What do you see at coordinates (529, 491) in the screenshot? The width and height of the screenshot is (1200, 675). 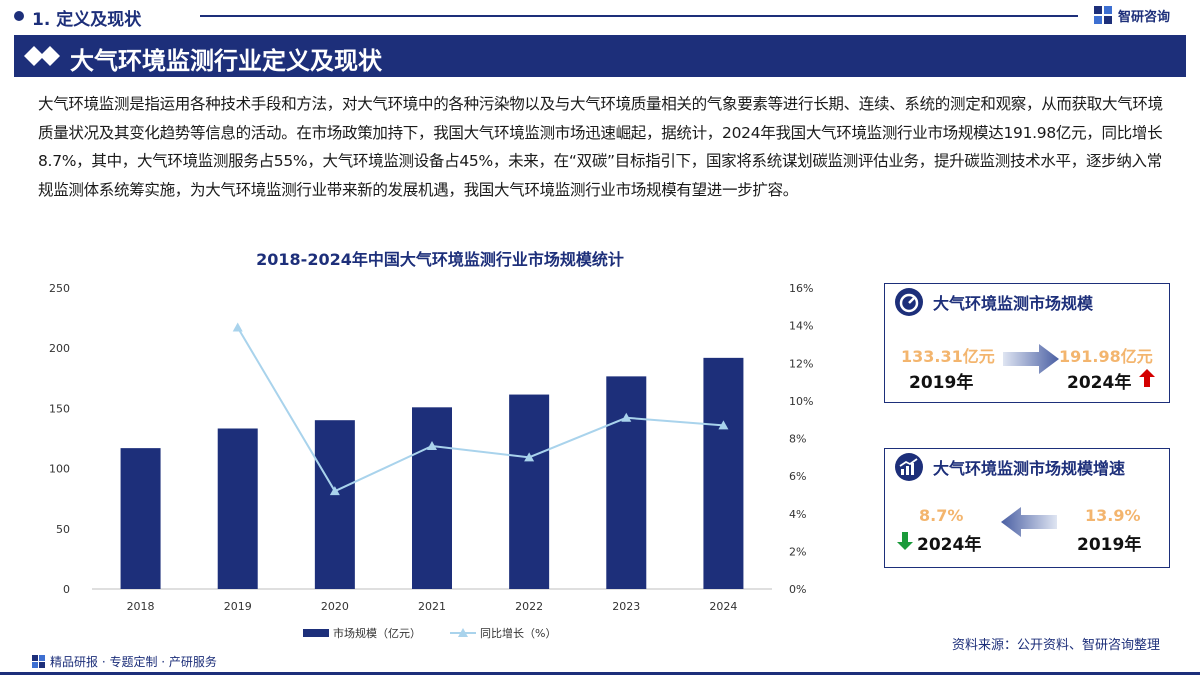 I see `bar-2022` at bounding box center [529, 491].